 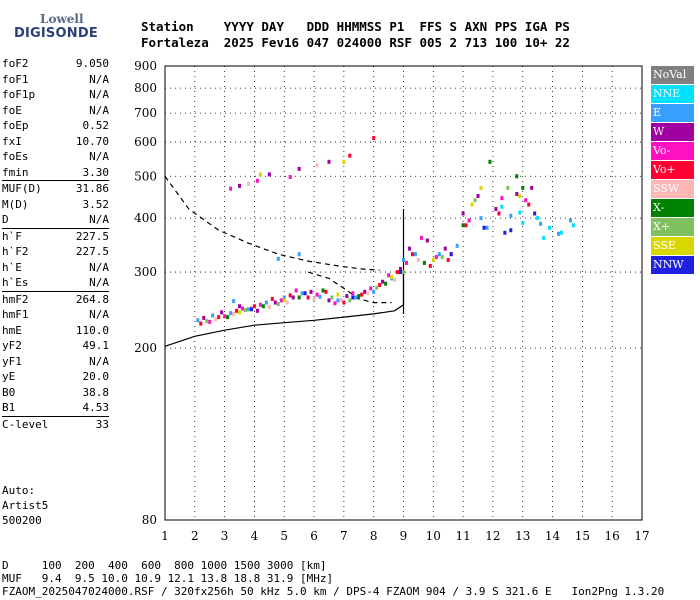 I want to click on x-tick-label: 1, so click(x=165, y=536).